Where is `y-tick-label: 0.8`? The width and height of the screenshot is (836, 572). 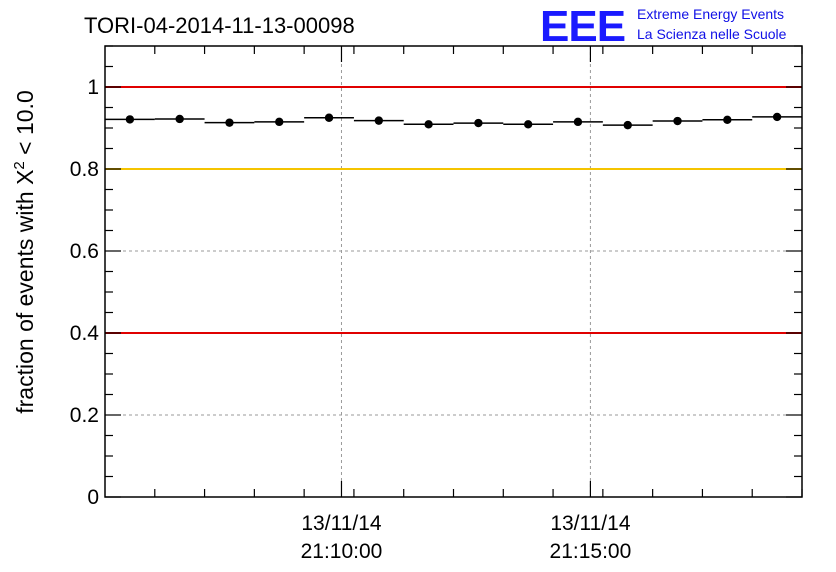 y-tick-label: 0.8 is located at coordinates (84, 169).